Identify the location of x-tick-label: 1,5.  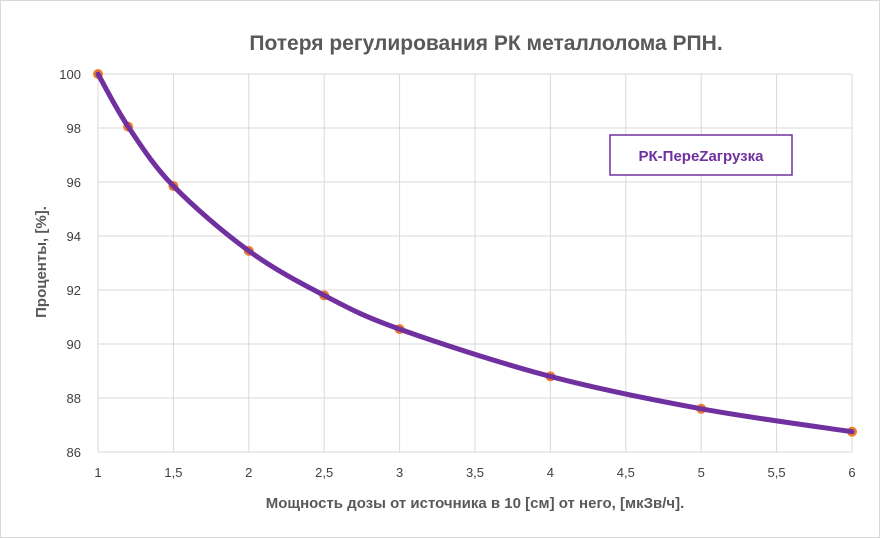
(173, 472).